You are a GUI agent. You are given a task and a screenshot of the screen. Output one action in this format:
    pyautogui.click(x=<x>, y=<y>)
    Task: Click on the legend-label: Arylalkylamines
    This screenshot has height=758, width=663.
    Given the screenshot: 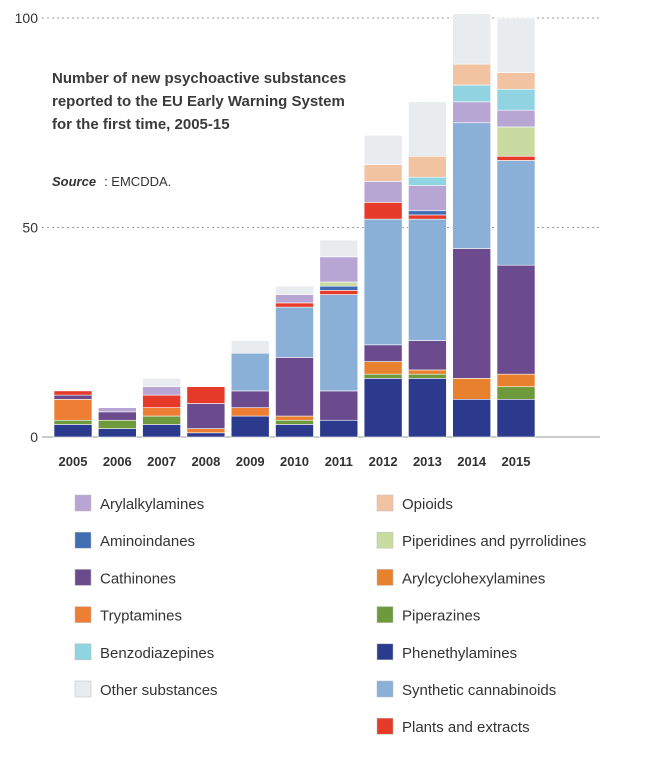 What is the action you would take?
    pyautogui.click(x=152, y=504)
    